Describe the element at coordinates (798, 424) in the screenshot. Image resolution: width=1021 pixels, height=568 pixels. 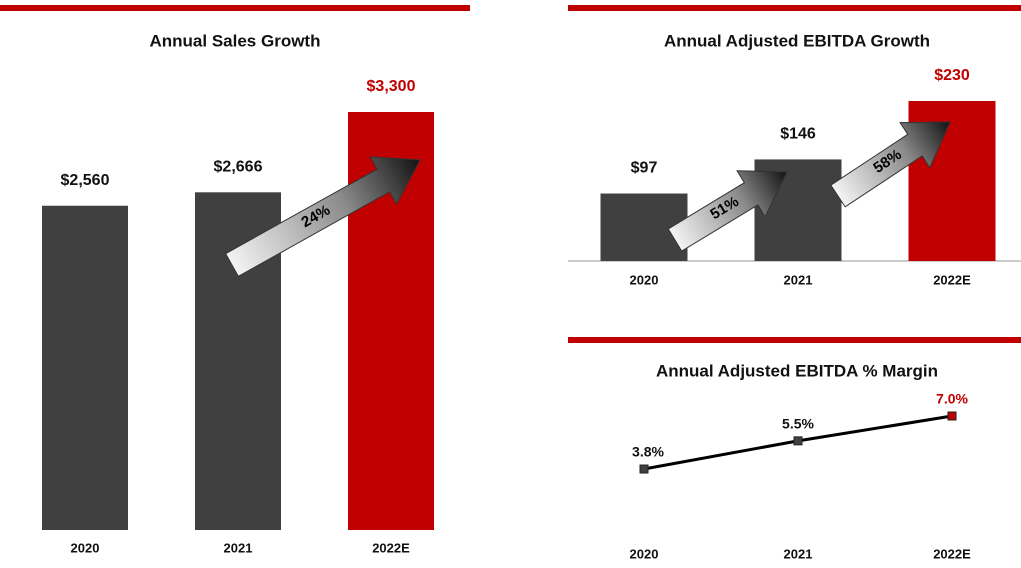
I see `value-label: 5.5%` at that location.